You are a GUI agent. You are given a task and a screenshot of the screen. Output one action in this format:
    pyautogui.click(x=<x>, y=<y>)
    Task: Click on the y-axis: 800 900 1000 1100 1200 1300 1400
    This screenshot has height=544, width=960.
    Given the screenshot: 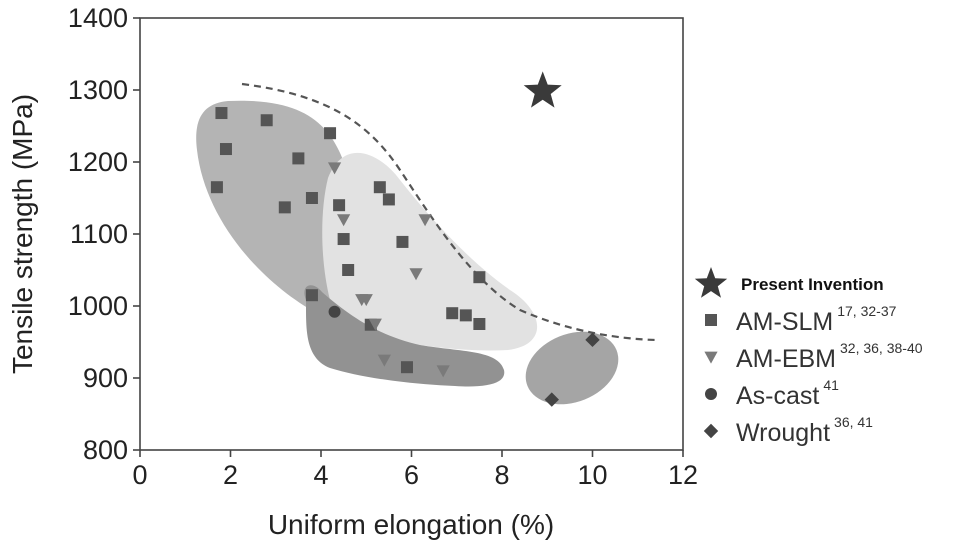 What is the action you would take?
    pyautogui.click(x=104, y=234)
    